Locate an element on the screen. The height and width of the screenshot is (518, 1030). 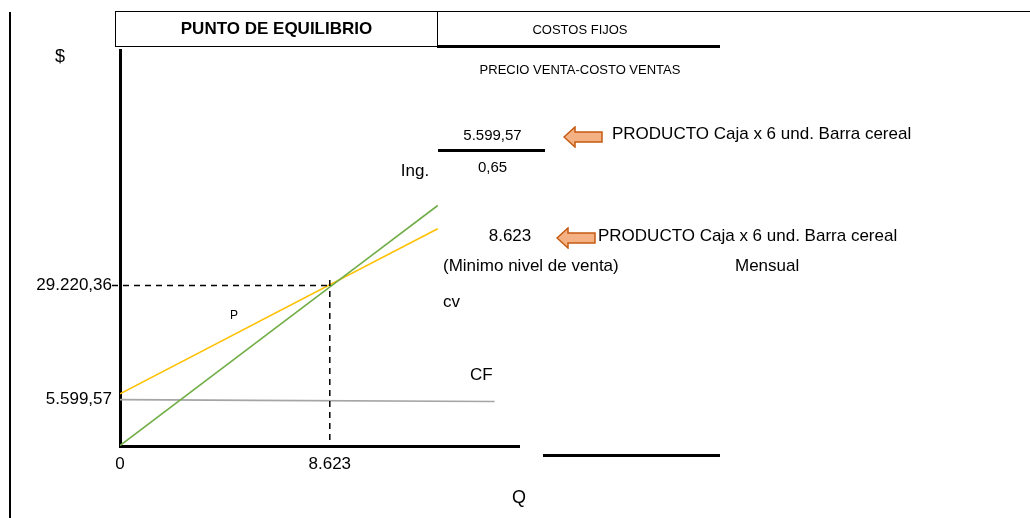
annotation: 8.623 is located at coordinates (510, 236).